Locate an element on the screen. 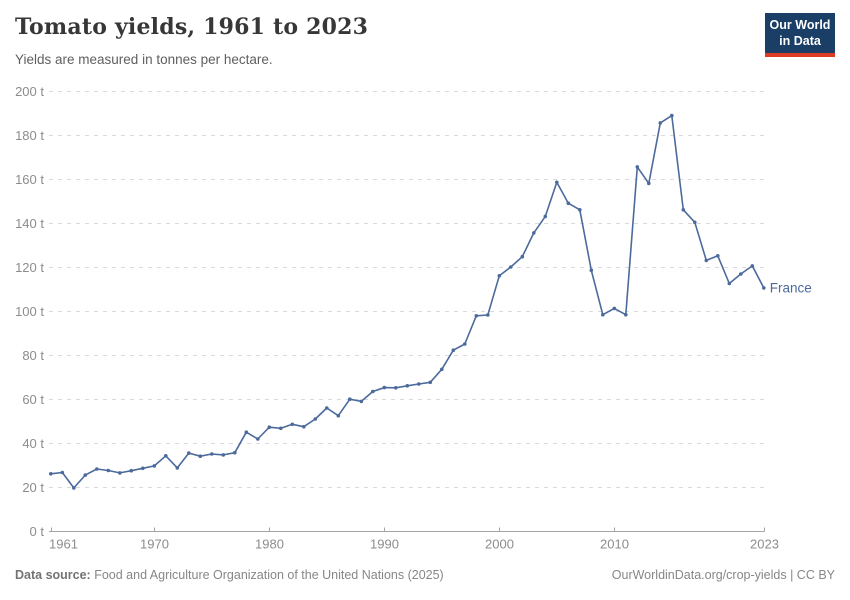 Image resolution: width=850 pixels, height=600 pixels. y-tick-label-20: 20 t is located at coordinates (33, 487).